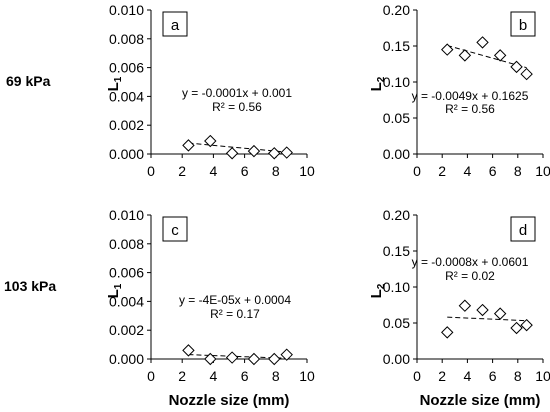 The image size is (550, 412). What do you see at coordinates (470, 96) in the screenshot?
I see `trend-equation: y = -0.0049x + 0.1625` at bounding box center [470, 96].